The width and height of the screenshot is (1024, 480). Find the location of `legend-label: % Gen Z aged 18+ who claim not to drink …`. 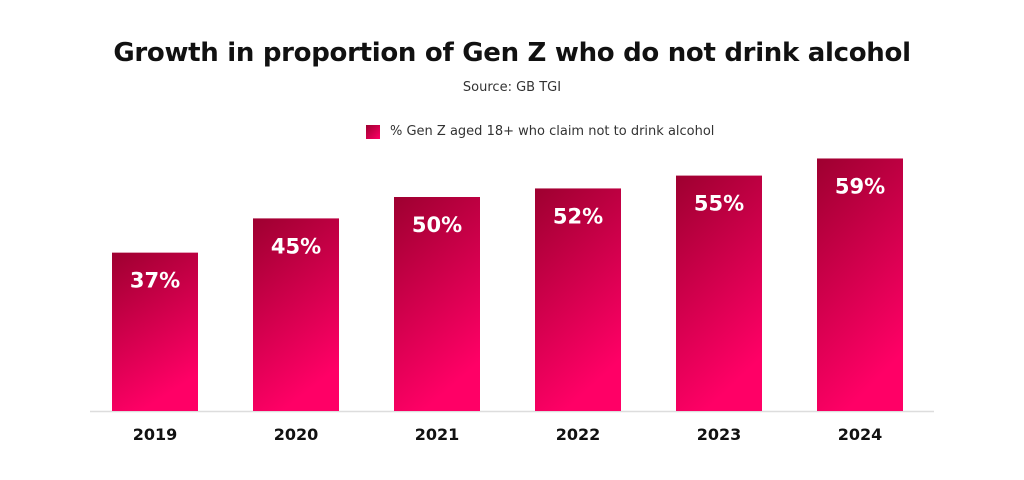

legend-label: % Gen Z aged 18+ who claim not to drink … is located at coordinates (552, 131).